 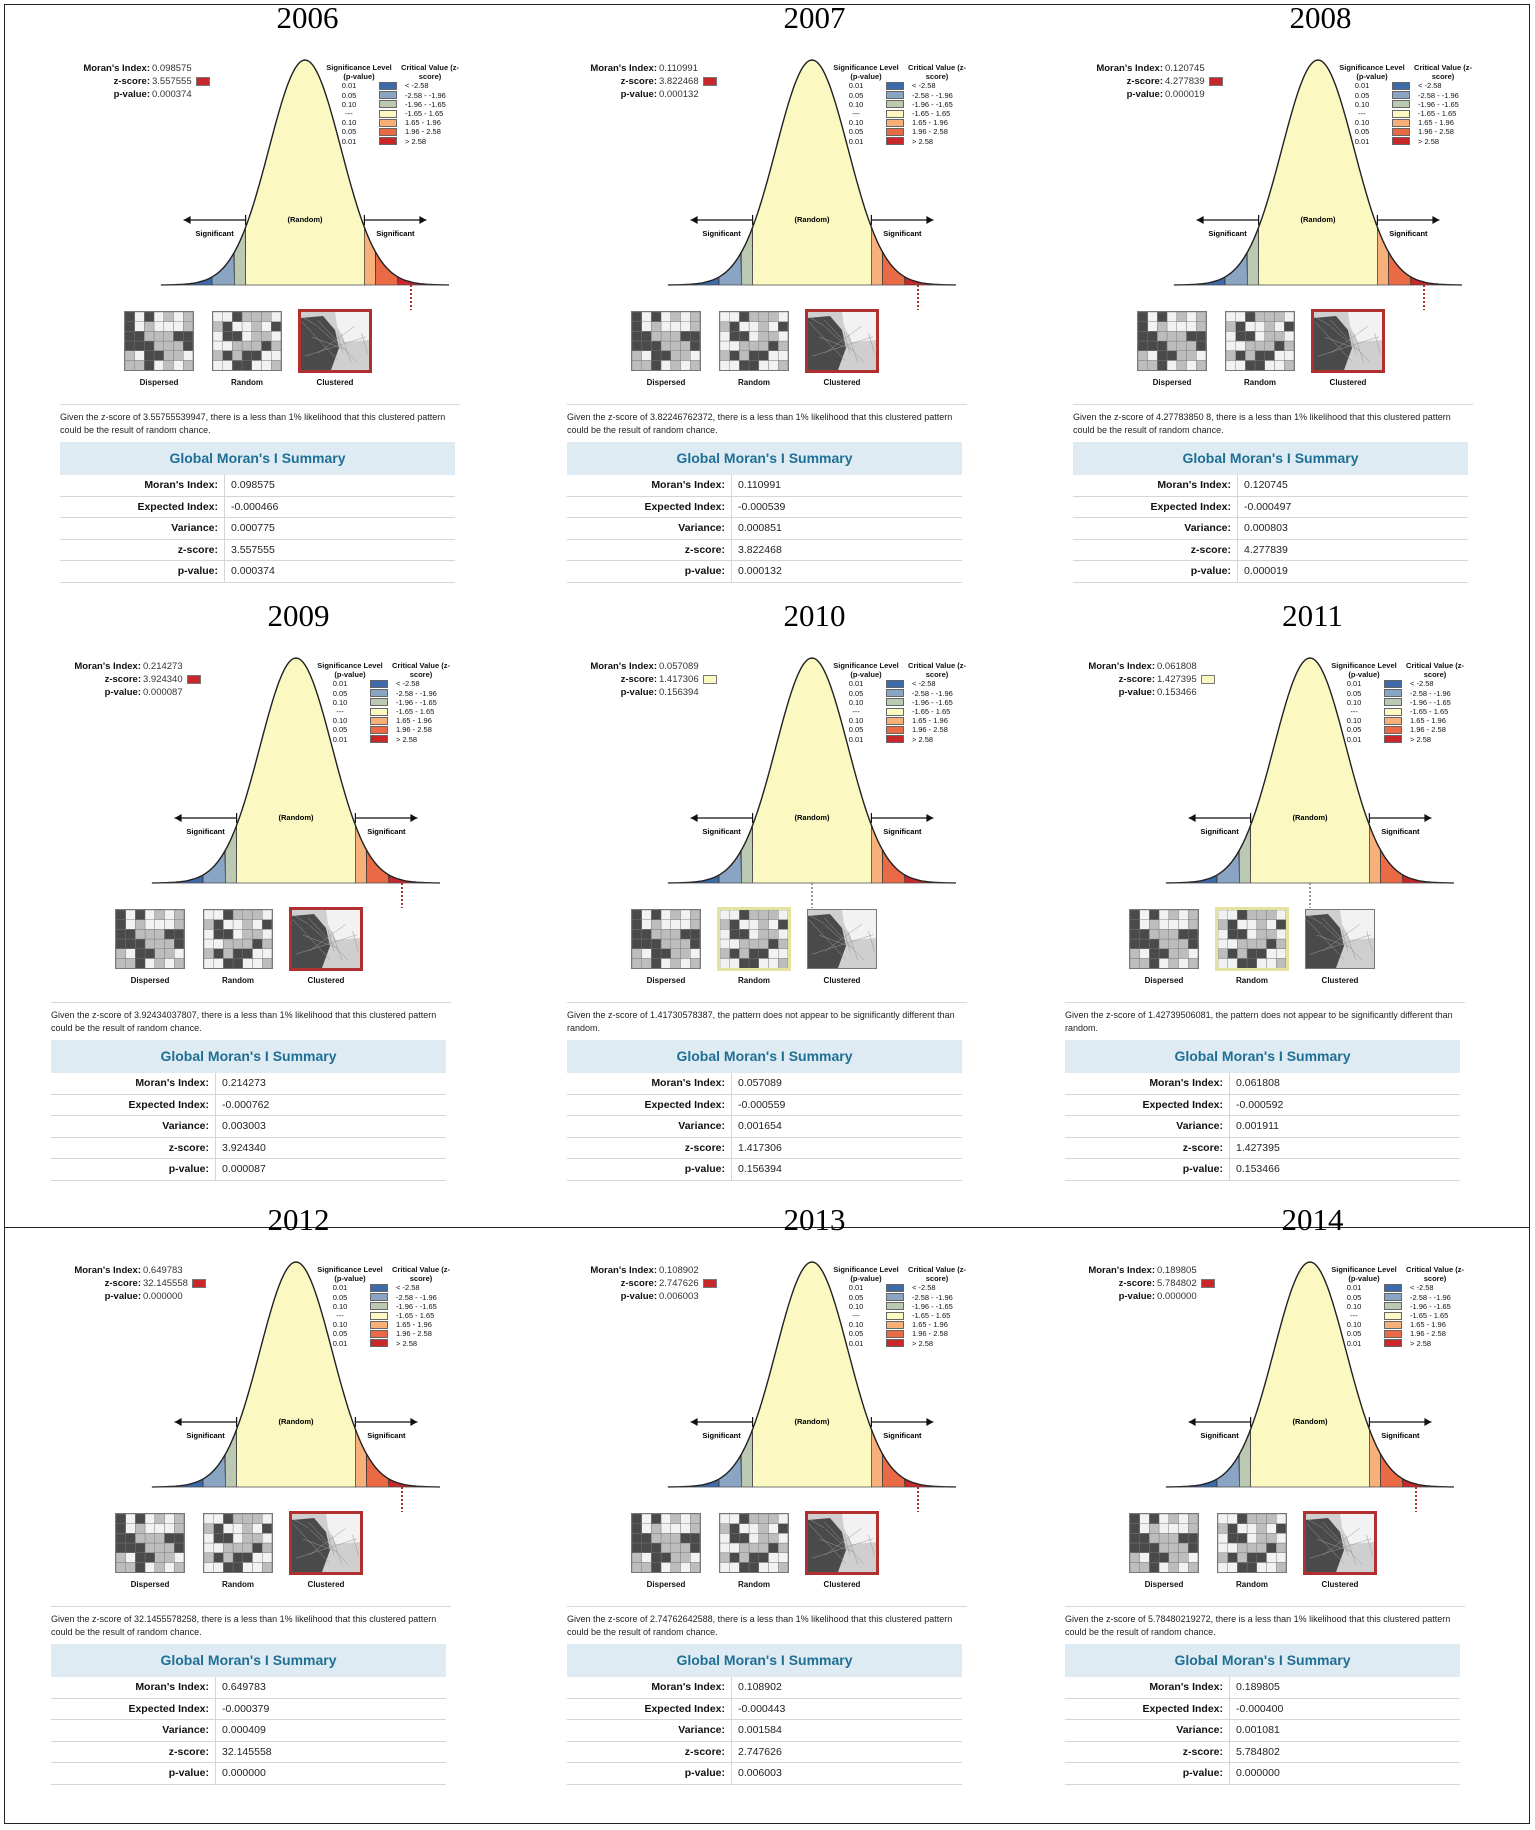 What do you see at coordinates (623, 1270) in the screenshot?
I see `stat-label: Moran's Index:` at bounding box center [623, 1270].